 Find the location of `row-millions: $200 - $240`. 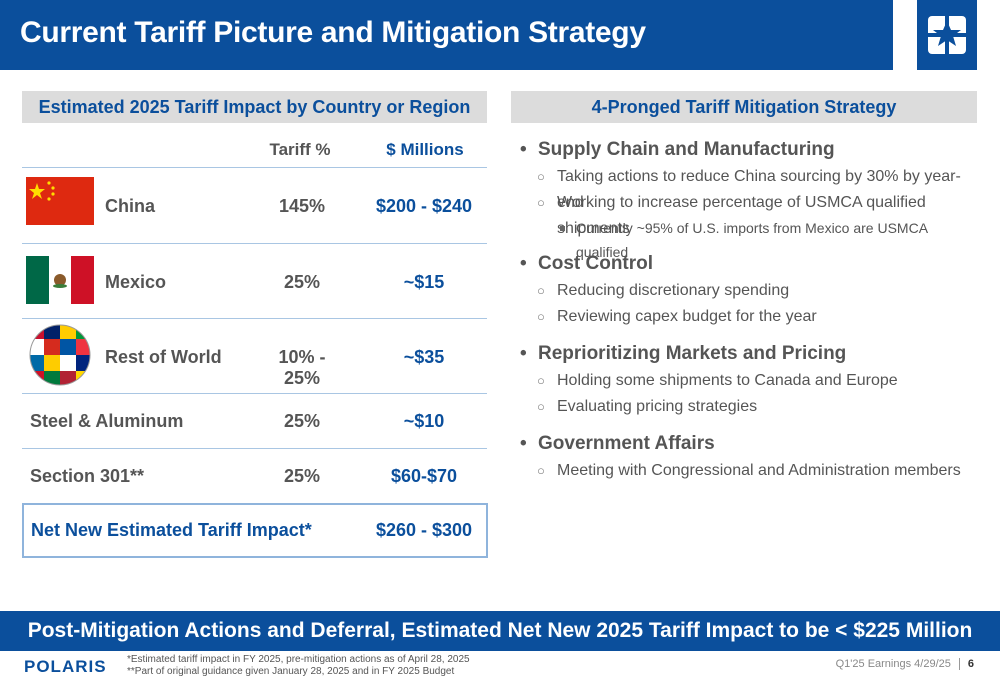

row-millions: $200 - $240 is located at coordinates (424, 206).